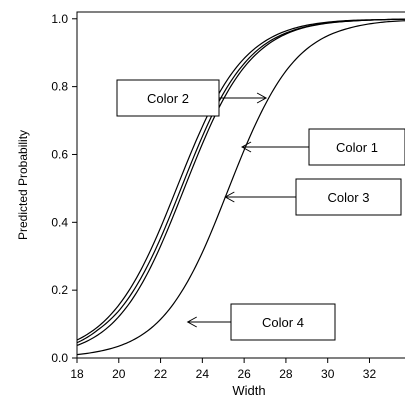  I want to click on x-axis-label: Width, so click(248, 390).